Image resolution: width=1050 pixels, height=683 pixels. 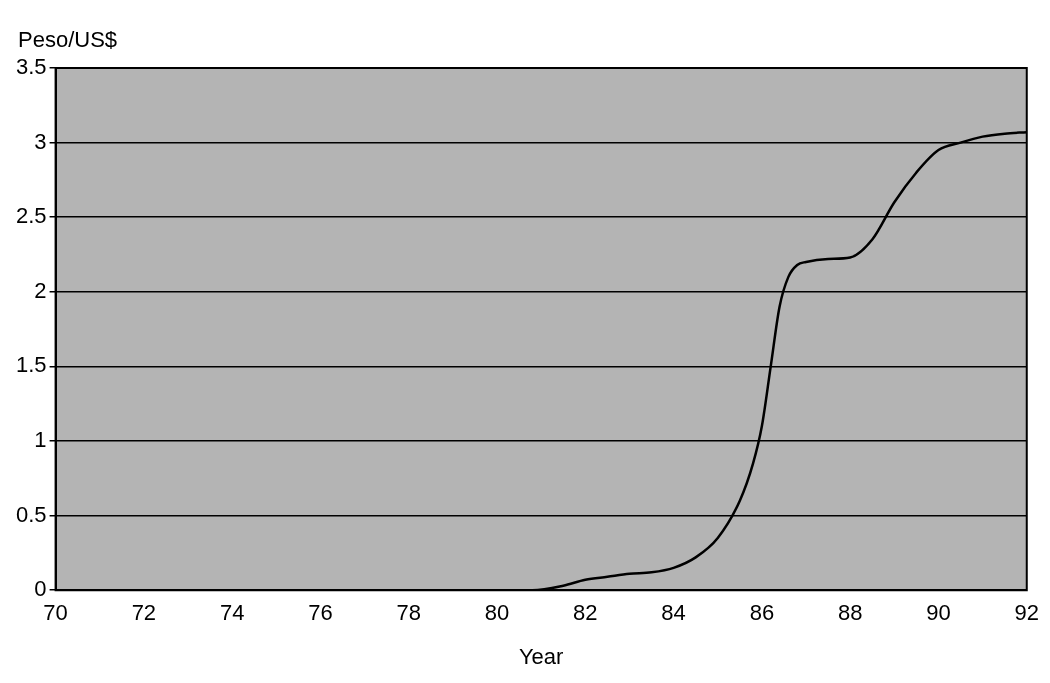 I want to click on x-tick-label: 80, so click(x=497, y=613).